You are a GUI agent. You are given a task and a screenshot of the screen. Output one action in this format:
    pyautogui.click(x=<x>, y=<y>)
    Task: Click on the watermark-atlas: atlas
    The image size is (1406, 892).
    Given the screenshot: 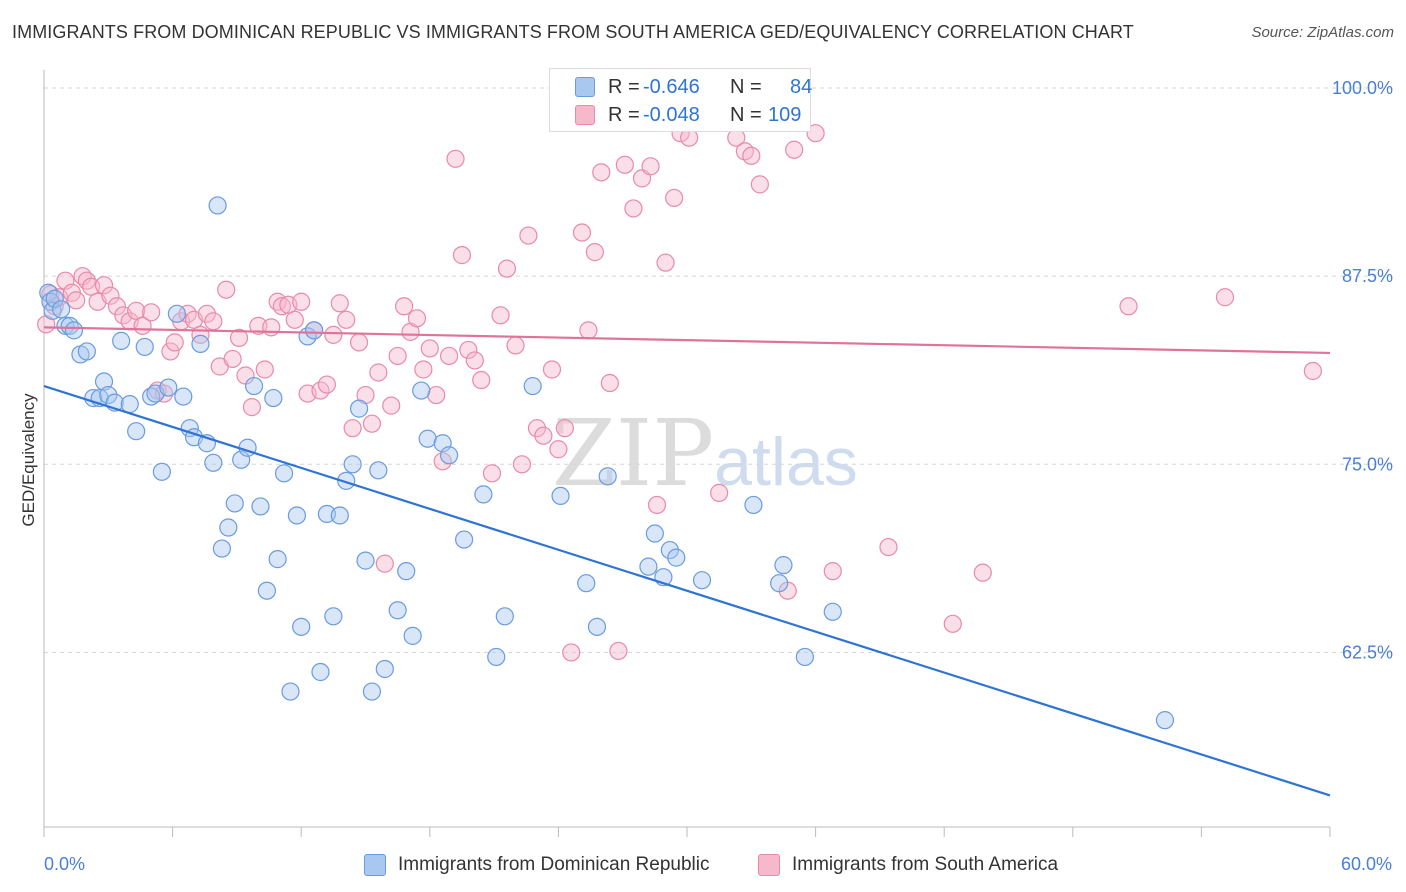 What is the action you would take?
    pyautogui.click(x=786, y=462)
    